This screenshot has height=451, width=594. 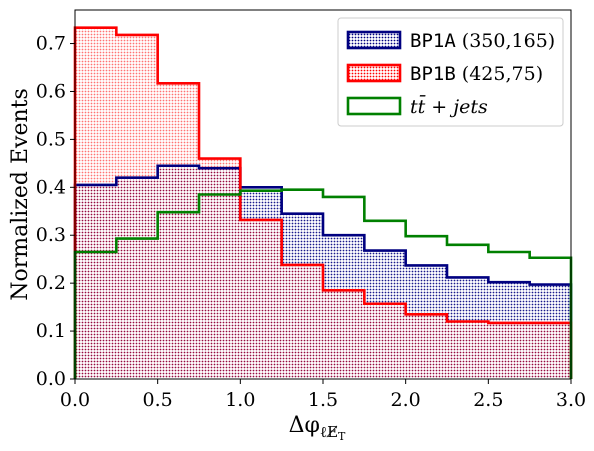 I want to click on y-tick-label: 0.6, so click(x=51, y=91).